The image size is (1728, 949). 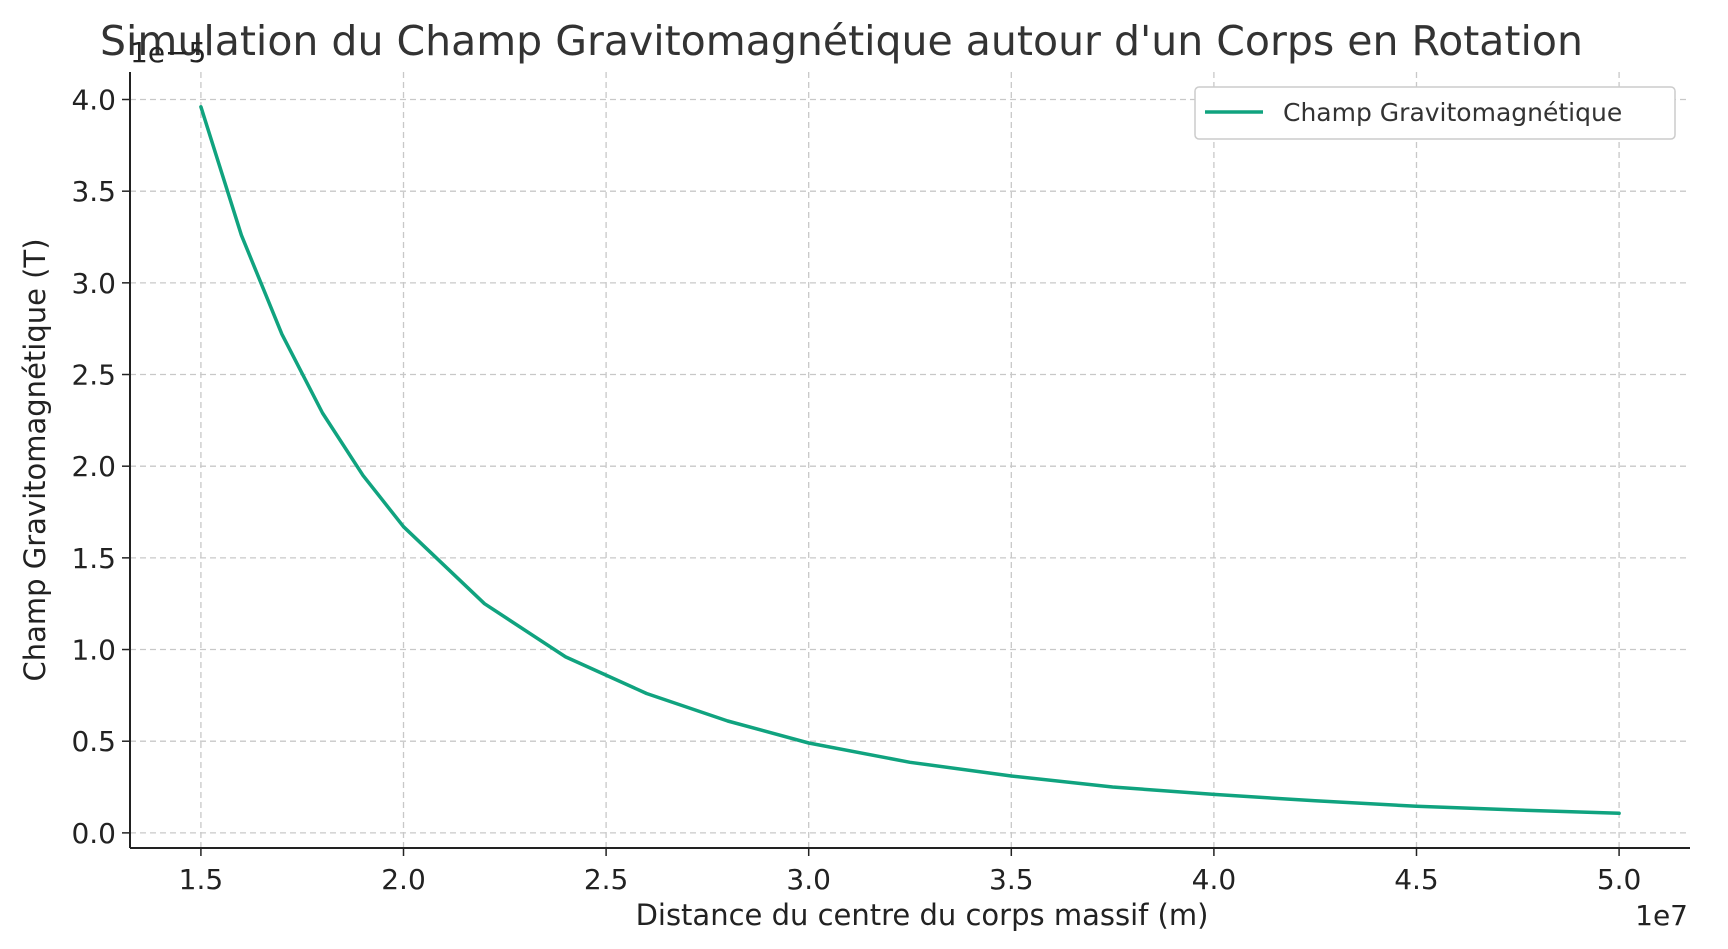 I want to click on x-offset-label: 1e7, so click(x=1661, y=915).